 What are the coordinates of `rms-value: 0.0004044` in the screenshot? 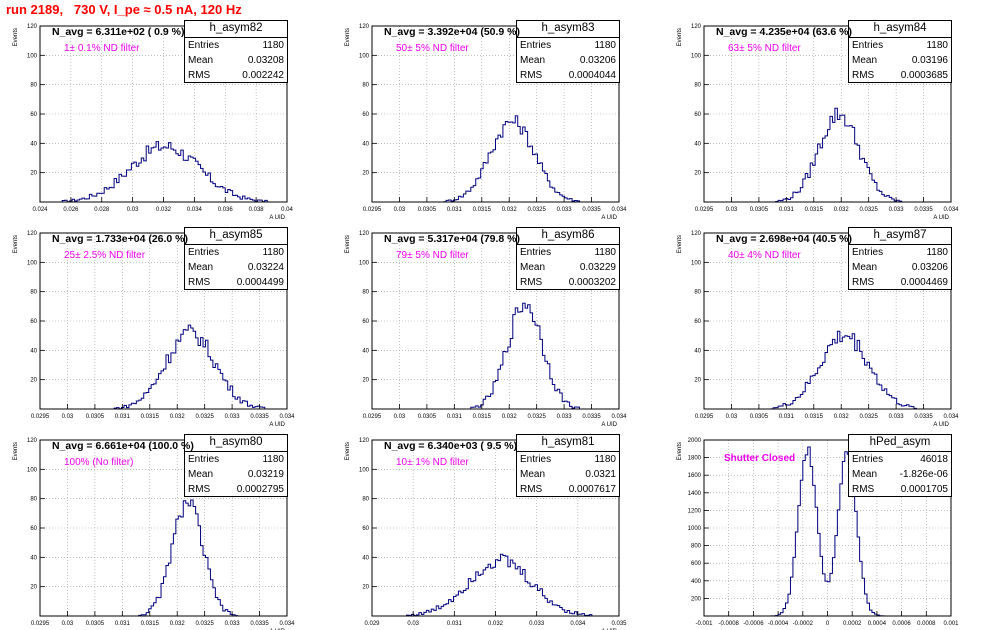 It's located at (592, 75).